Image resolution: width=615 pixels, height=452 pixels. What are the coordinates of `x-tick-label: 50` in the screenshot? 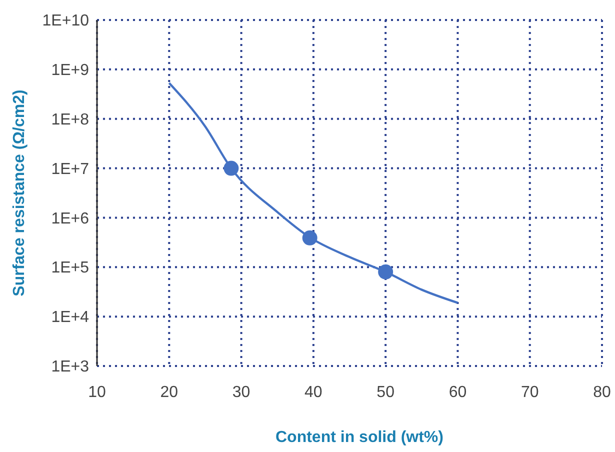 It's located at (385, 392).